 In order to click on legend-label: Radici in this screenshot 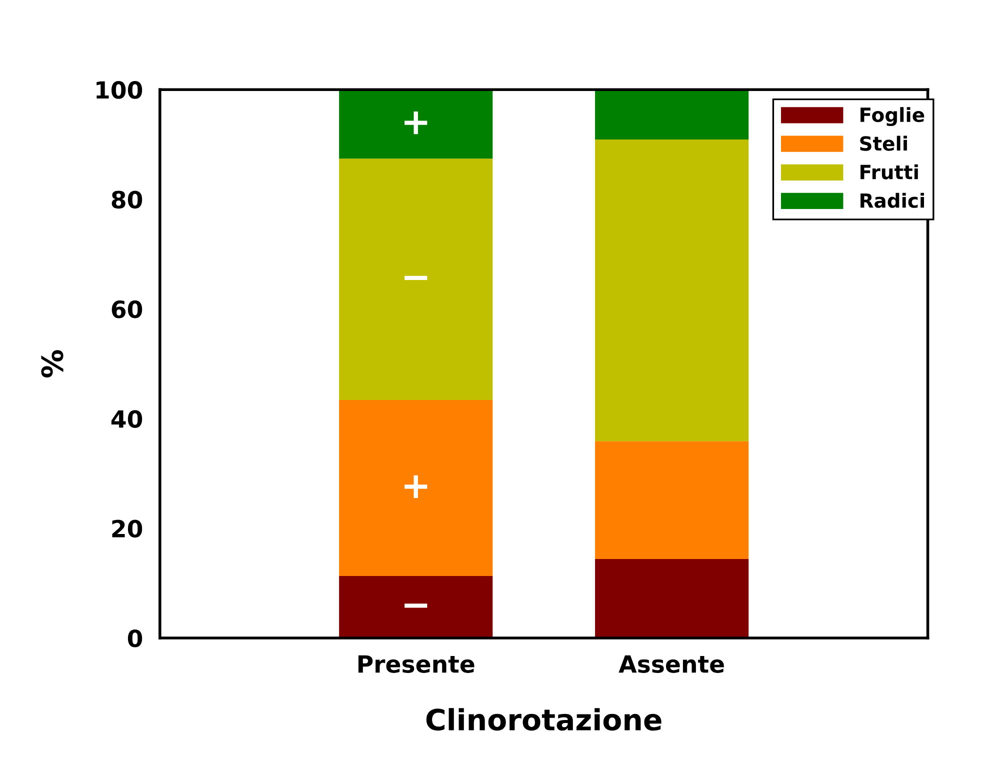, I will do `click(892, 200)`.